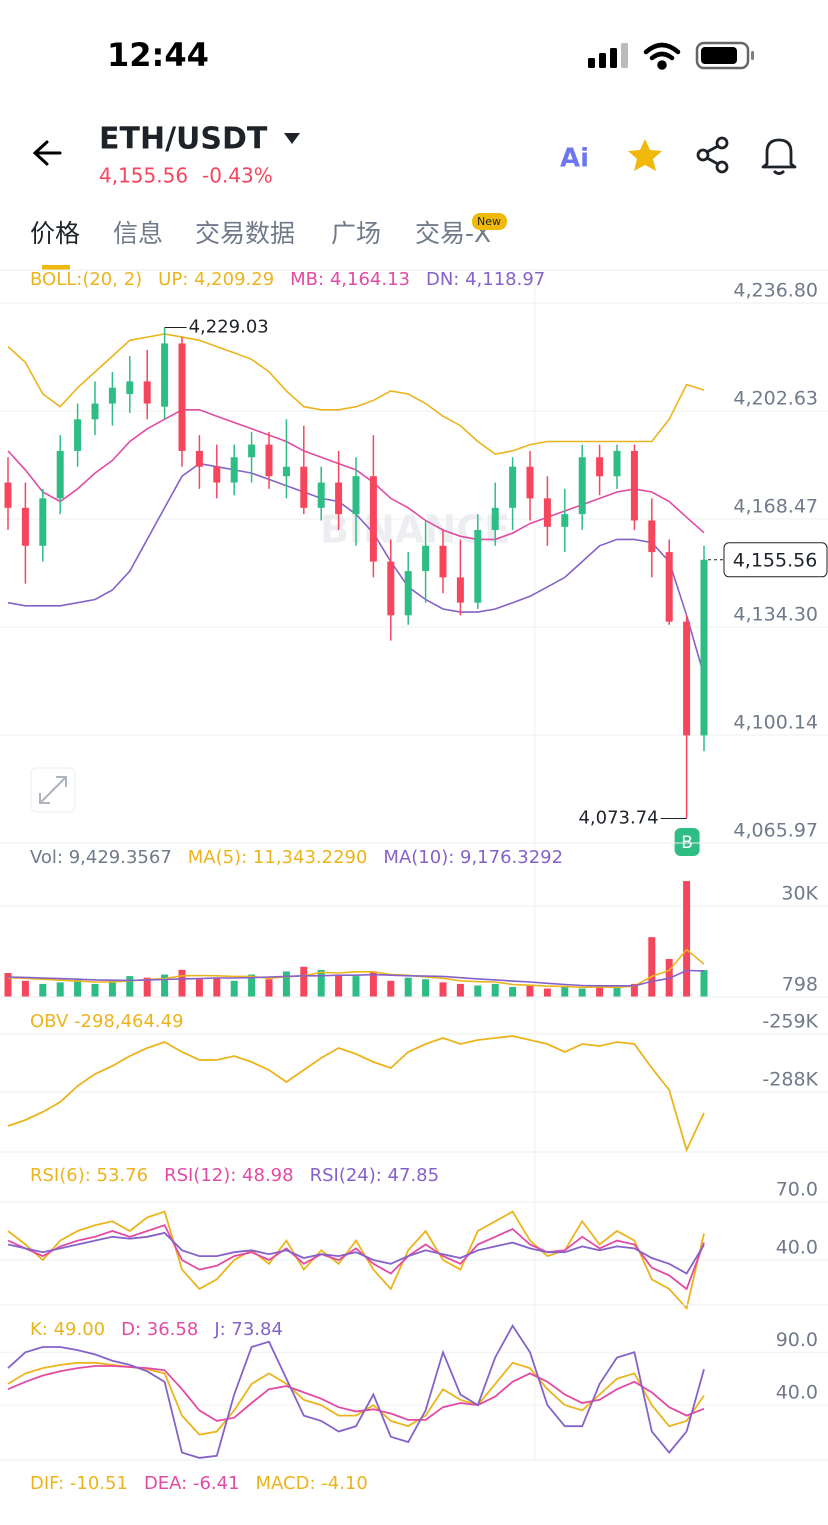 The image size is (828, 1525). What do you see at coordinates (229, 327) in the screenshot?
I see `high-label: 4,229.03` at bounding box center [229, 327].